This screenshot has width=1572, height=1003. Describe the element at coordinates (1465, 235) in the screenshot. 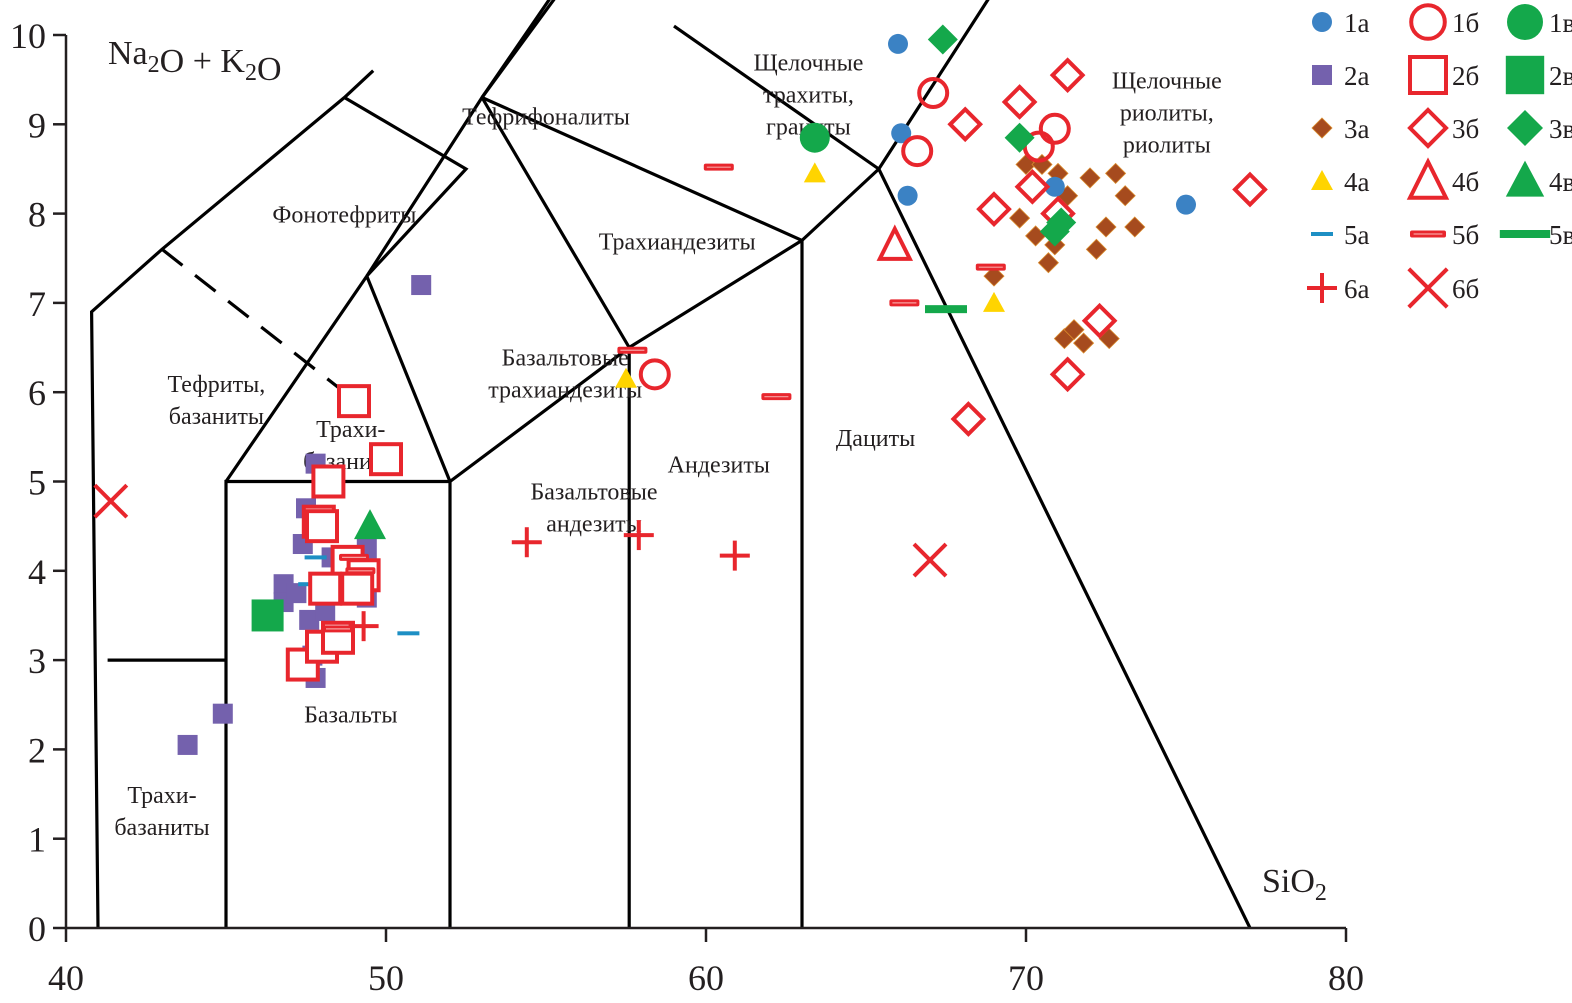

I see `legend-label: 5б` at that location.